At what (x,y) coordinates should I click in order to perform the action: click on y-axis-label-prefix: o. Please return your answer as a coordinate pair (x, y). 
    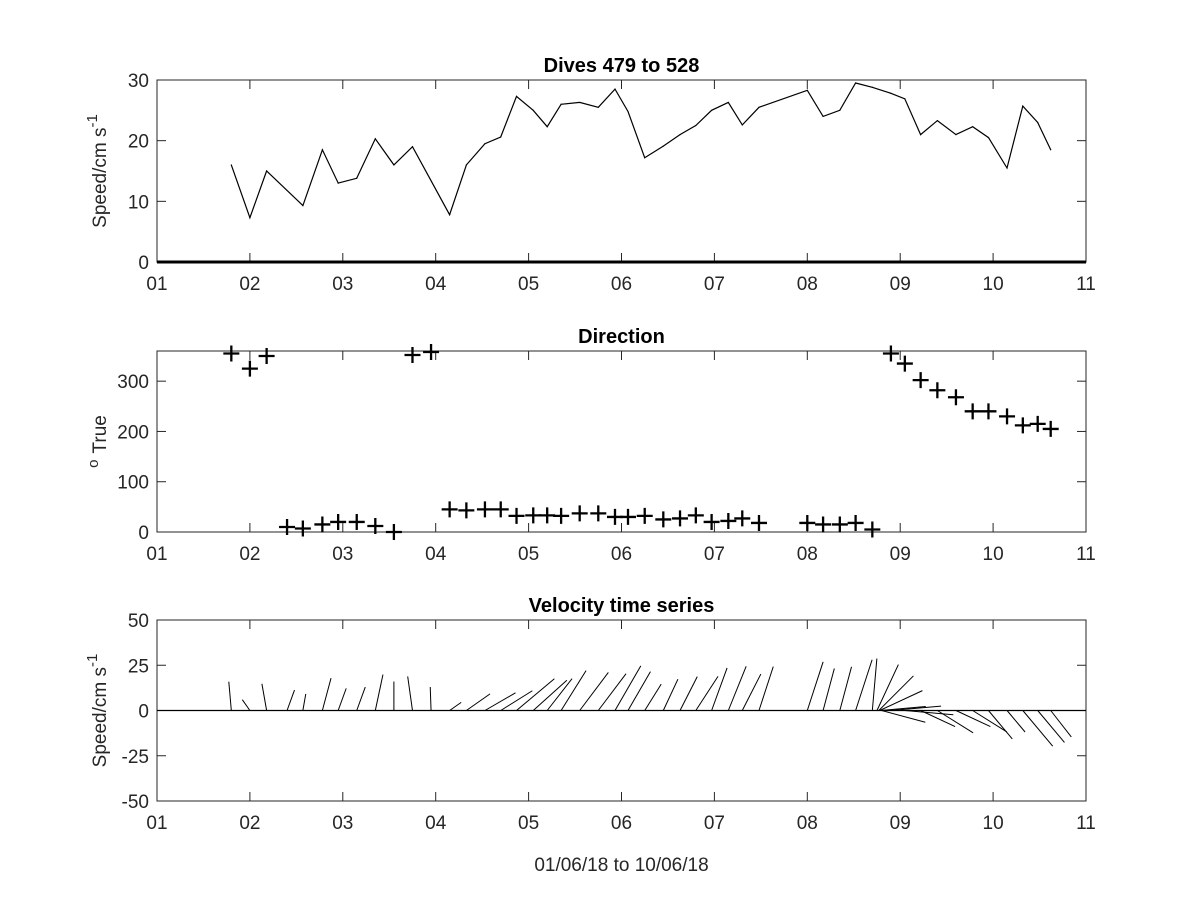
    Looking at the image, I should click on (93, 464).